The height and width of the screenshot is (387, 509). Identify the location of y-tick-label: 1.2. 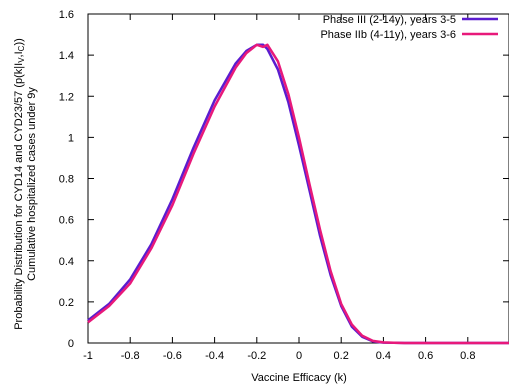
(66, 97).